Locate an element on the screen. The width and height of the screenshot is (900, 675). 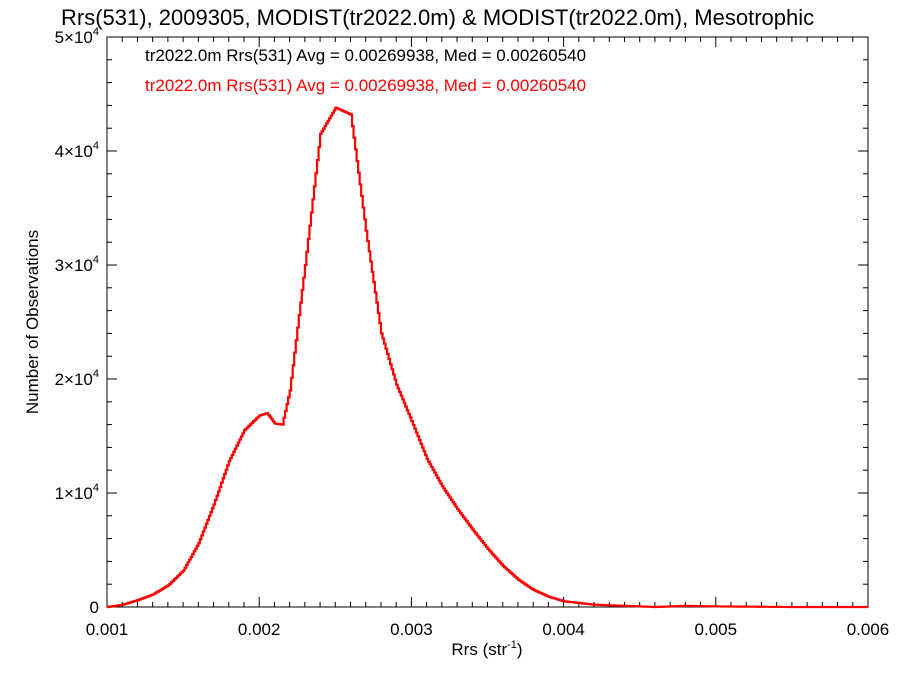
y-tick-label: 2×10⁴ is located at coordinates (77, 378).